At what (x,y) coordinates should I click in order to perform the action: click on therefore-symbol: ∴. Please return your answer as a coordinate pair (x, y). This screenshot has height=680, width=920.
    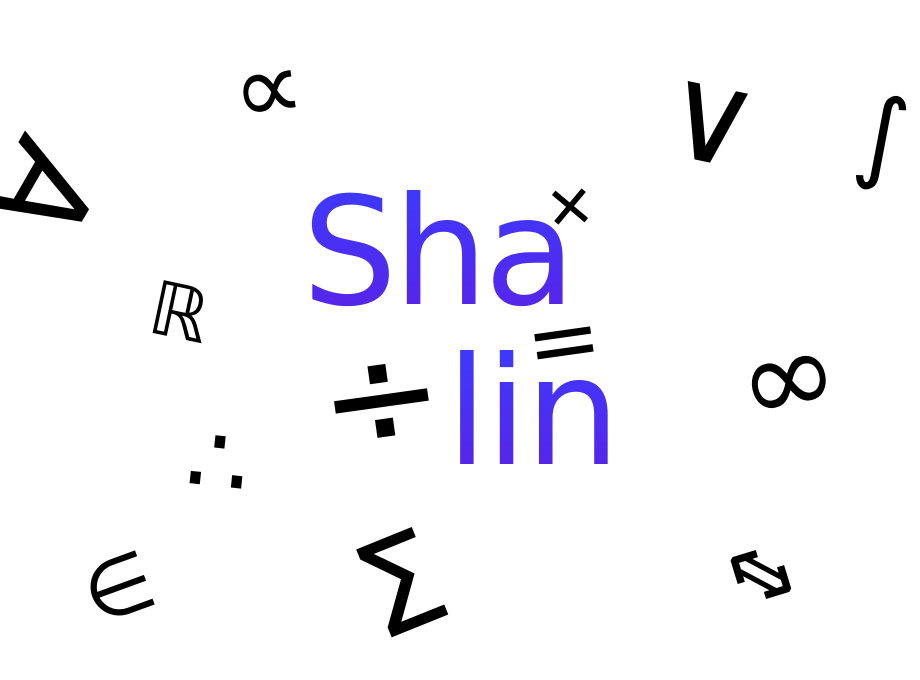
    Looking at the image, I should click on (218, 461).